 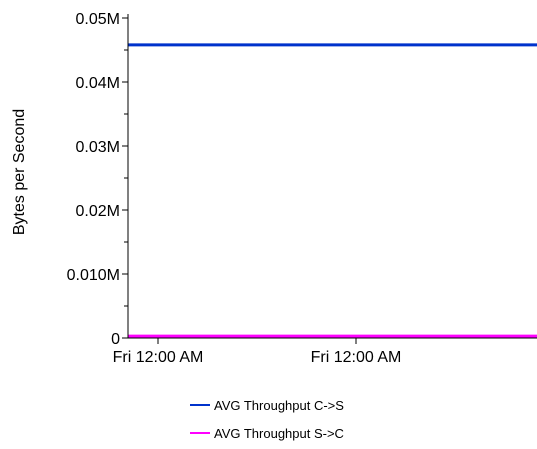 What do you see at coordinates (115, 339) in the screenshot?
I see `y-tick-label: 0` at bounding box center [115, 339].